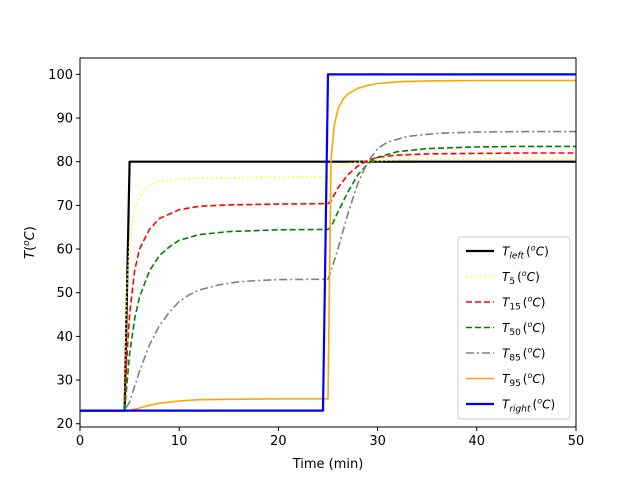  What do you see at coordinates (64, 337) in the screenshot?
I see `y-tick-label: 40` at bounding box center [64, 337].